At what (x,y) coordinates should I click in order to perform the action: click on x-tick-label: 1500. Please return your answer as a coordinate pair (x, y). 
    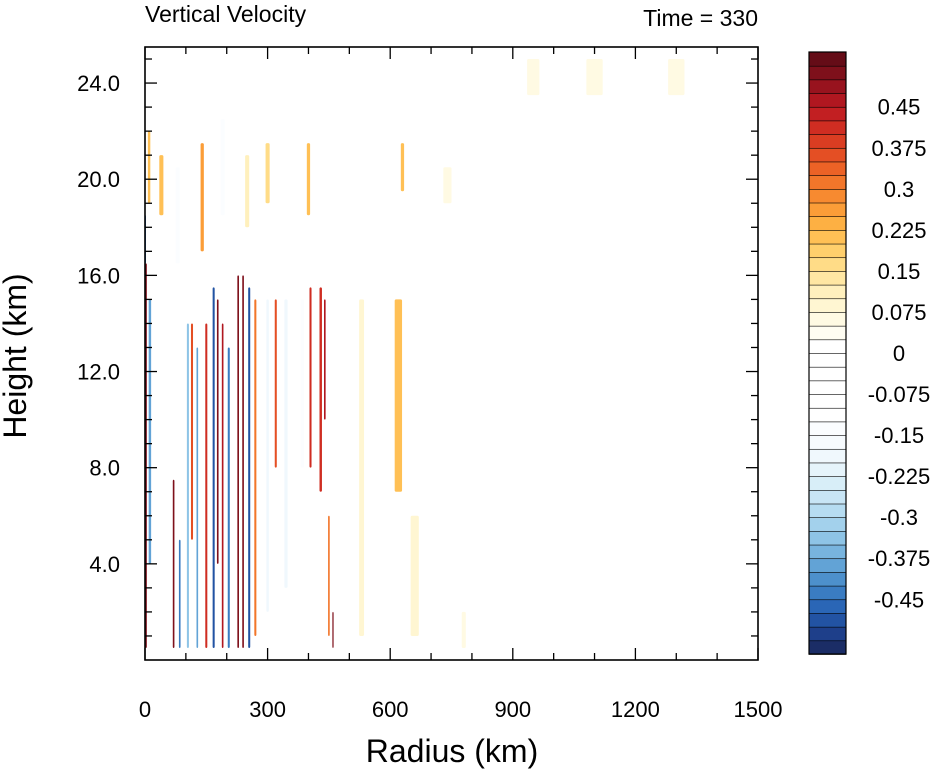
    Looking at the image, I should click on (758, 709).